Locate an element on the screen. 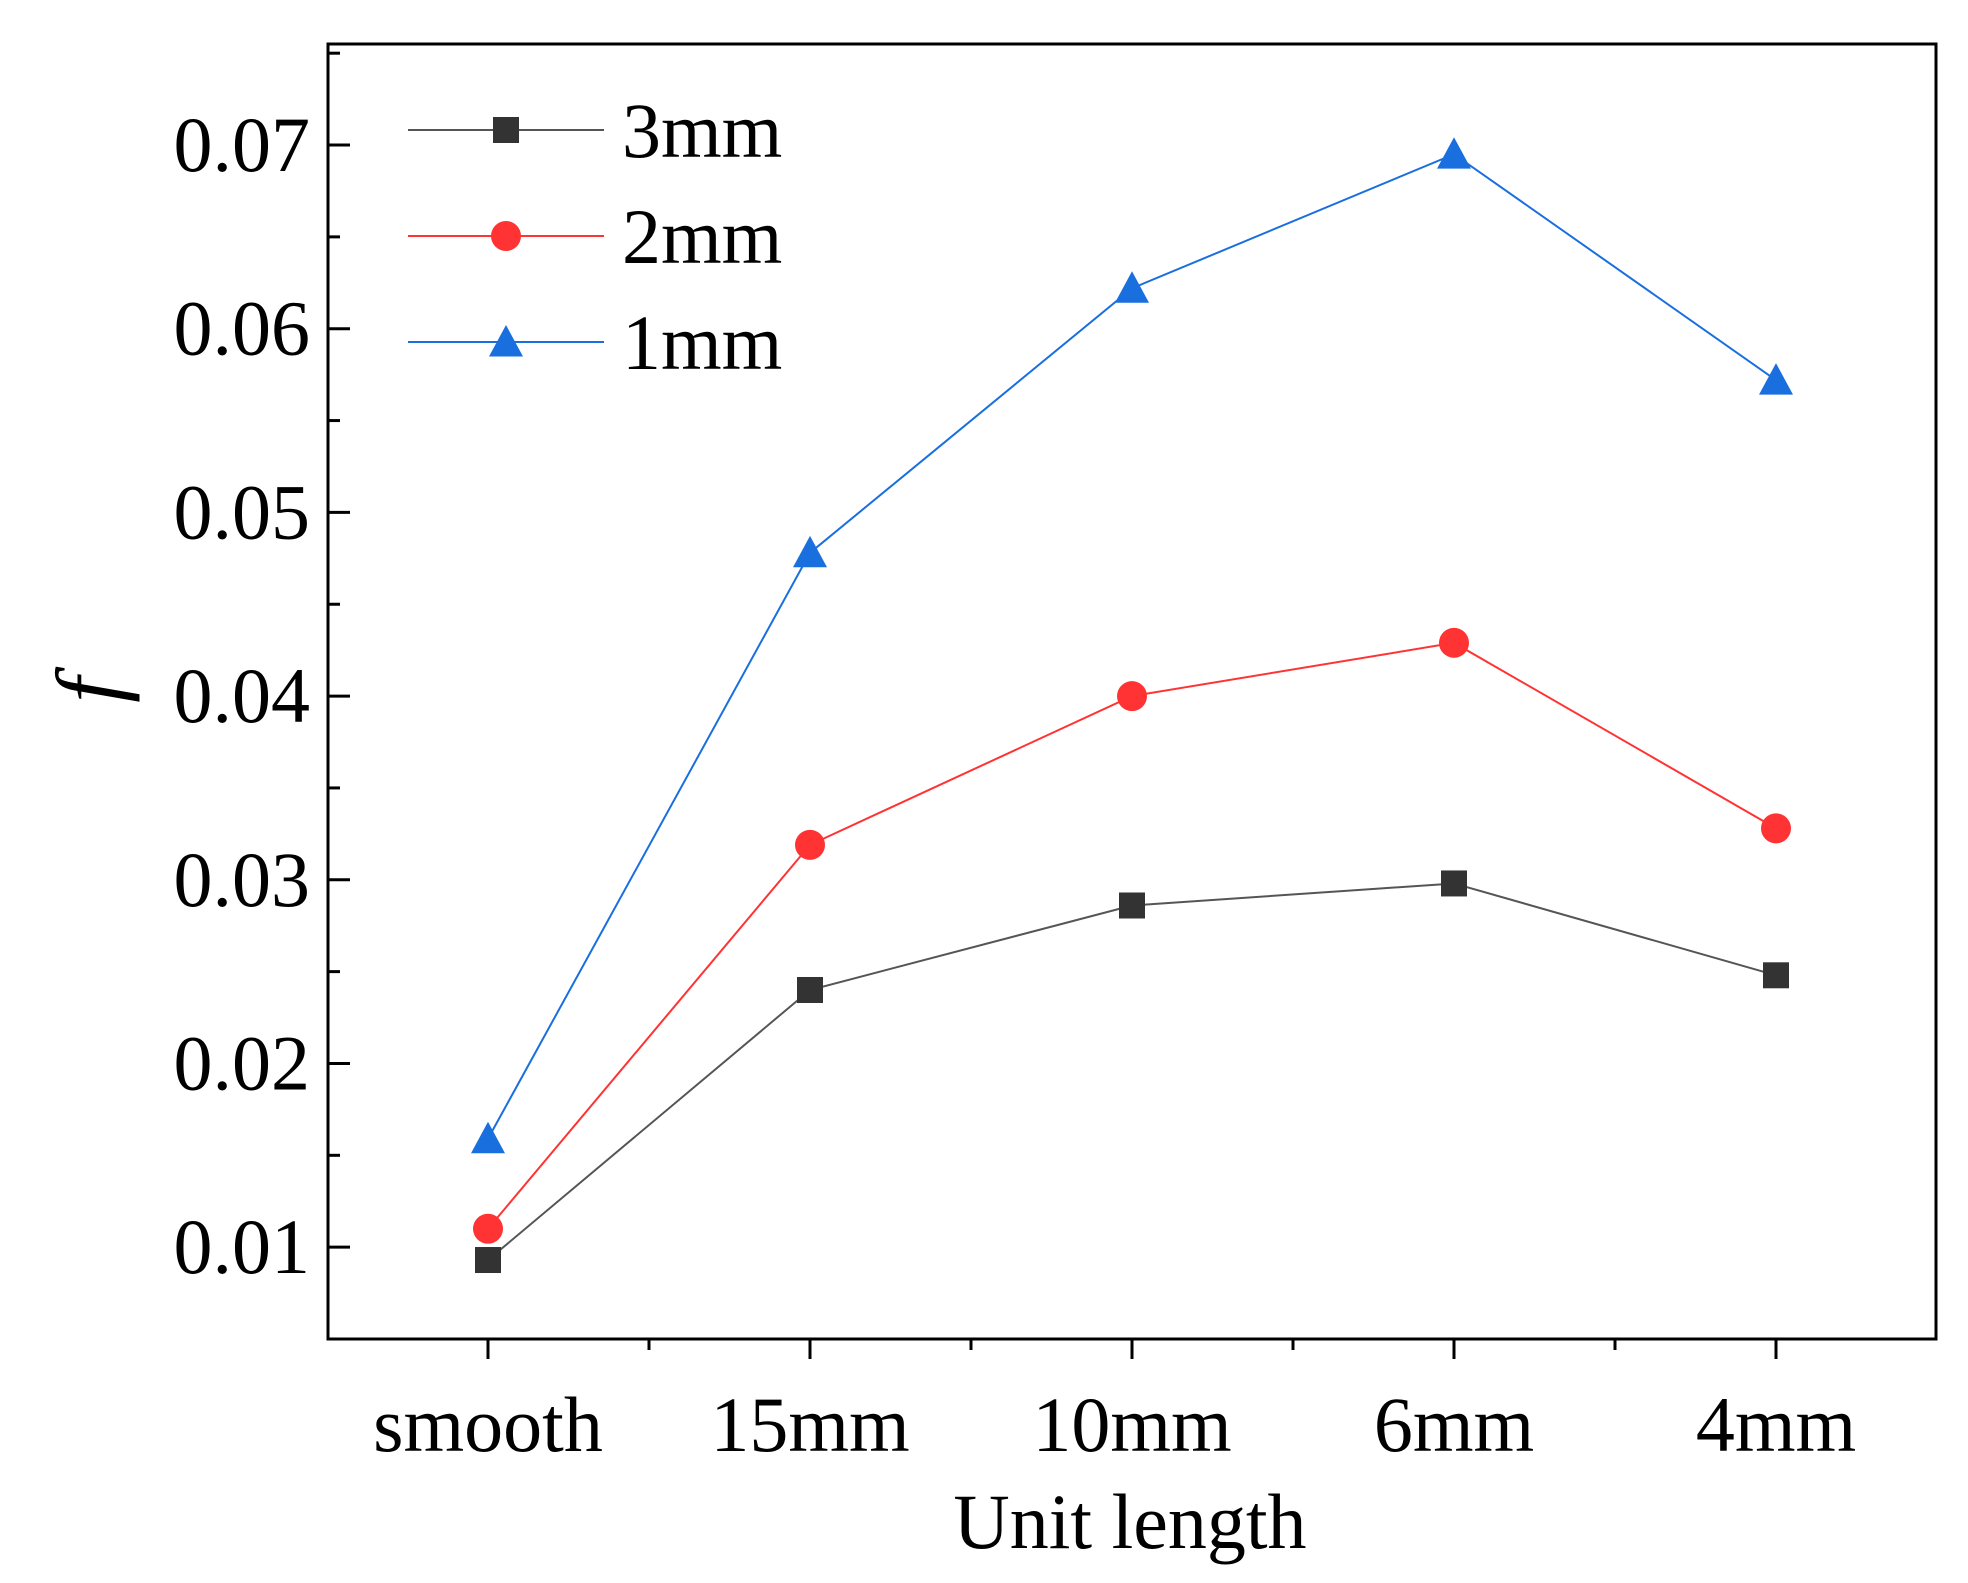  legend-item: 1mm is located at coordinates (595, 342).